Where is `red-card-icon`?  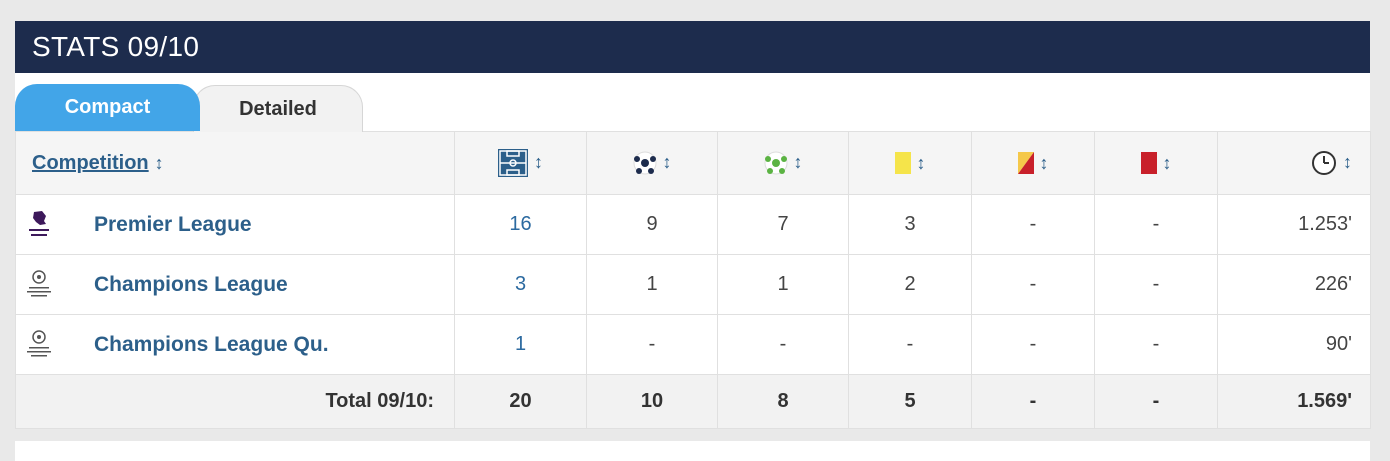
red-card-icon is located at coordinates (1148, 163).